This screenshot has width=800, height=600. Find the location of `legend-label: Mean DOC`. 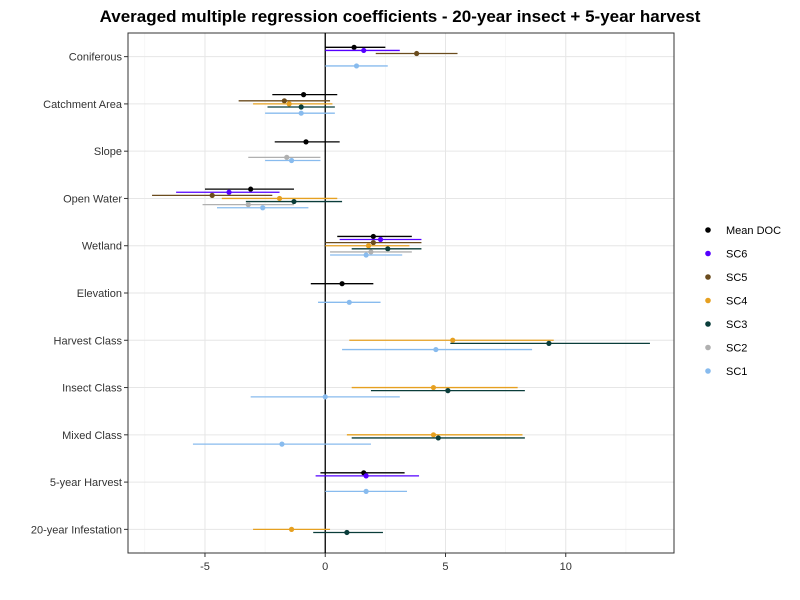

legend-label: Mean DOC is located at coordinates (753, 231).